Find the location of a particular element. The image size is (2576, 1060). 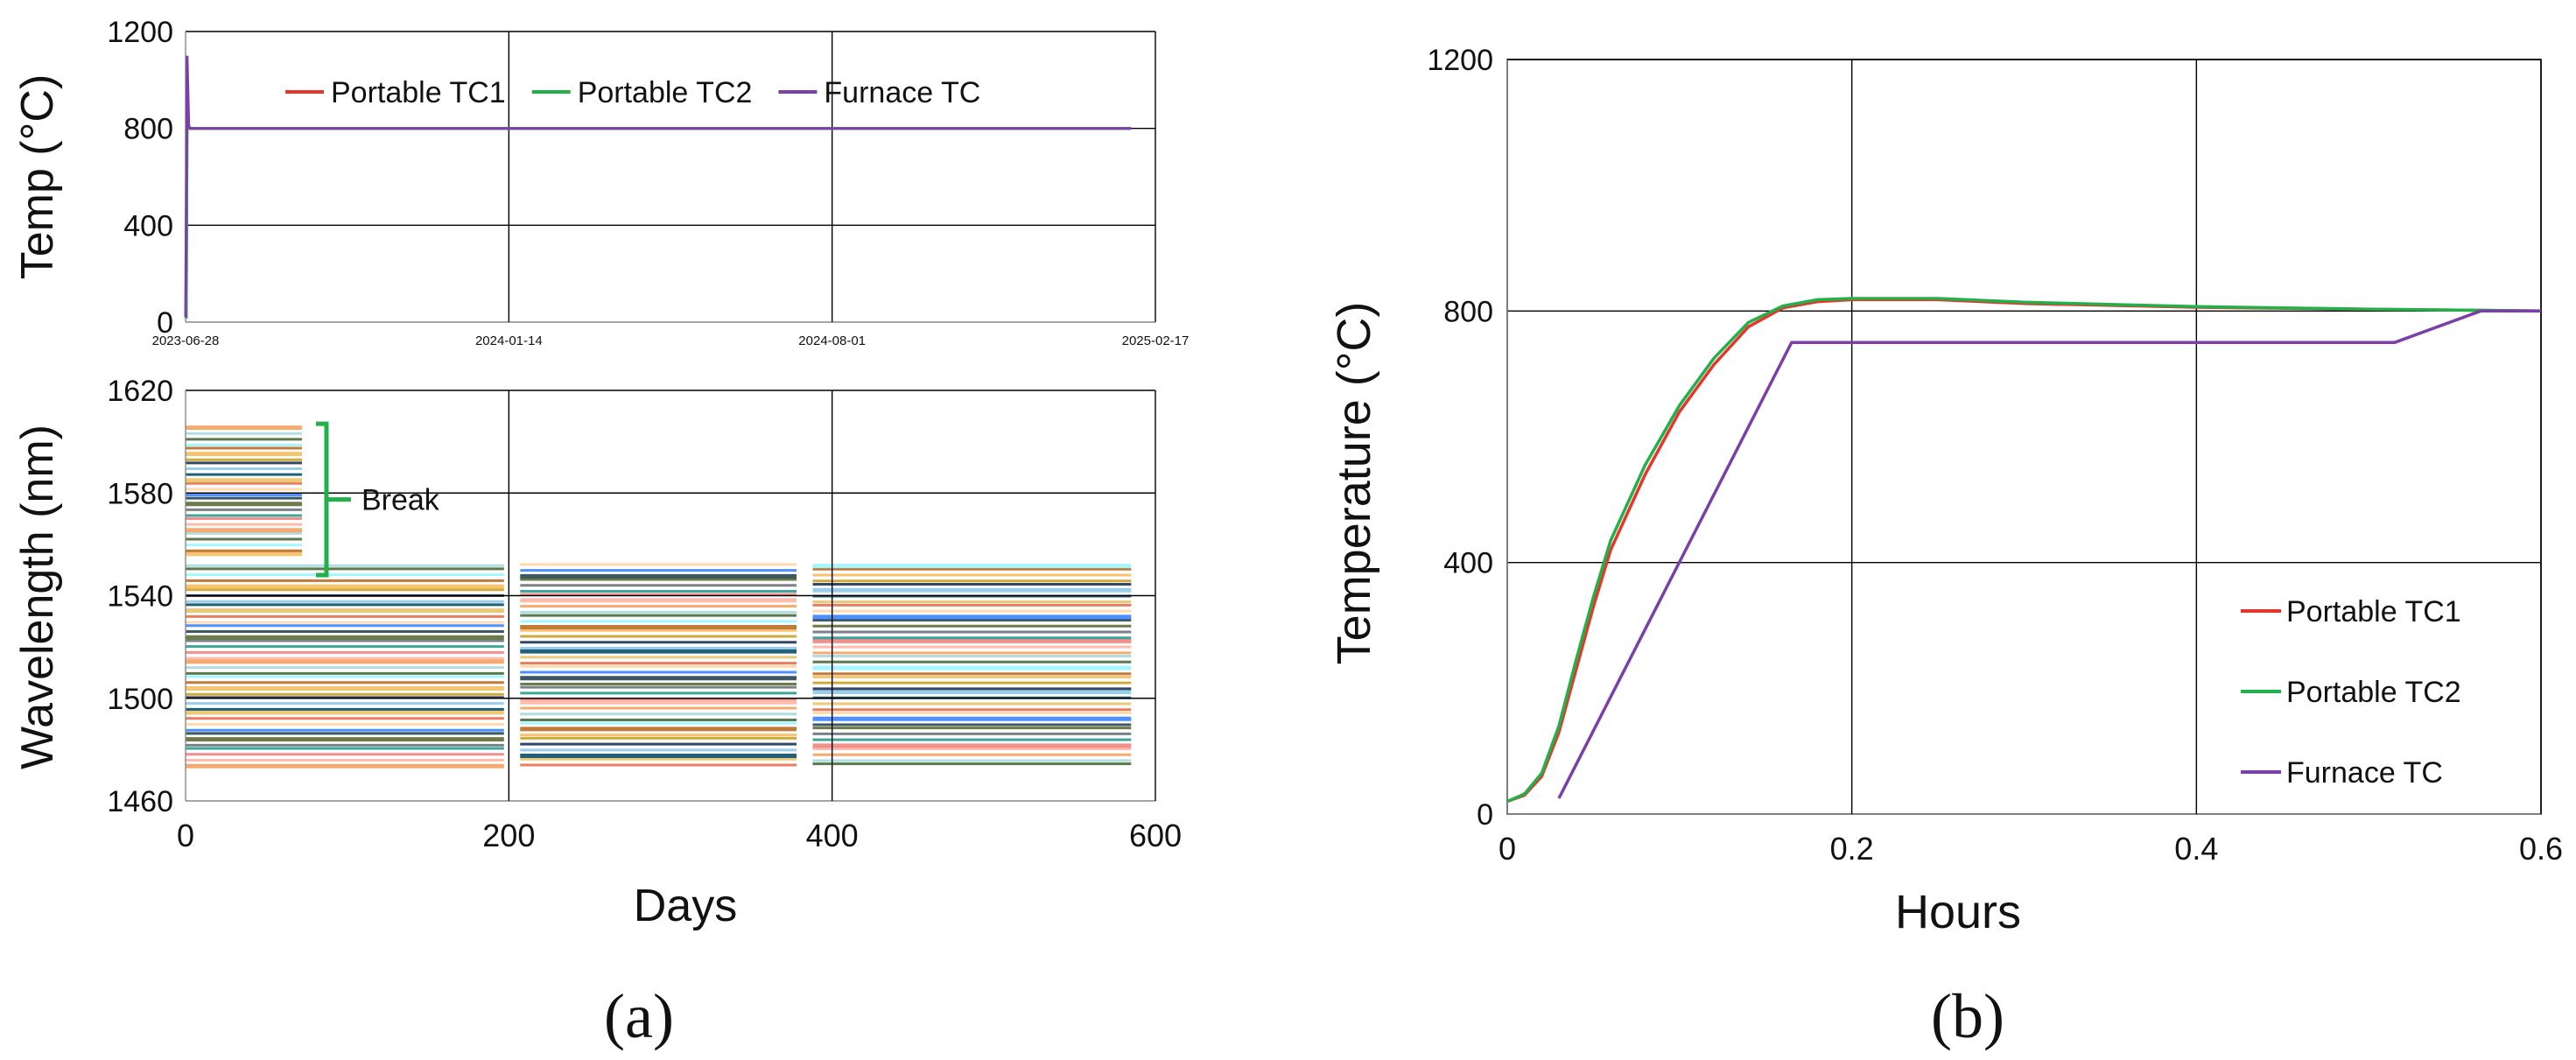

break-label: Break is located at coordinates (401, 500).